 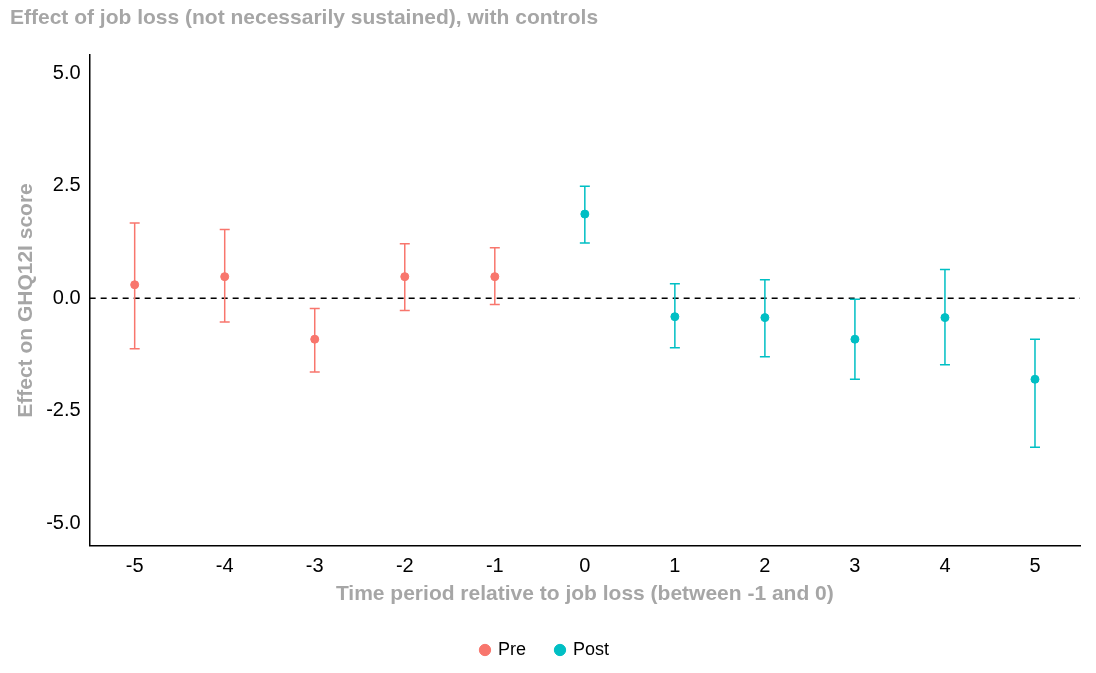 I want to click on y-axis-title: Effect on GHQ12I score, so click(x=25, y=300).